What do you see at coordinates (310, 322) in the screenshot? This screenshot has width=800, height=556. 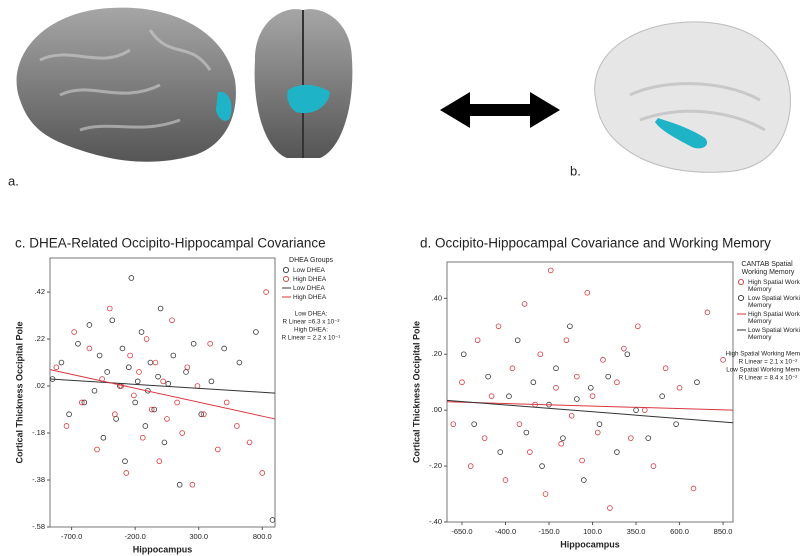 I see `annotation: R Linear =6.3 x 10⁻²` at bounding box center [310, 322].